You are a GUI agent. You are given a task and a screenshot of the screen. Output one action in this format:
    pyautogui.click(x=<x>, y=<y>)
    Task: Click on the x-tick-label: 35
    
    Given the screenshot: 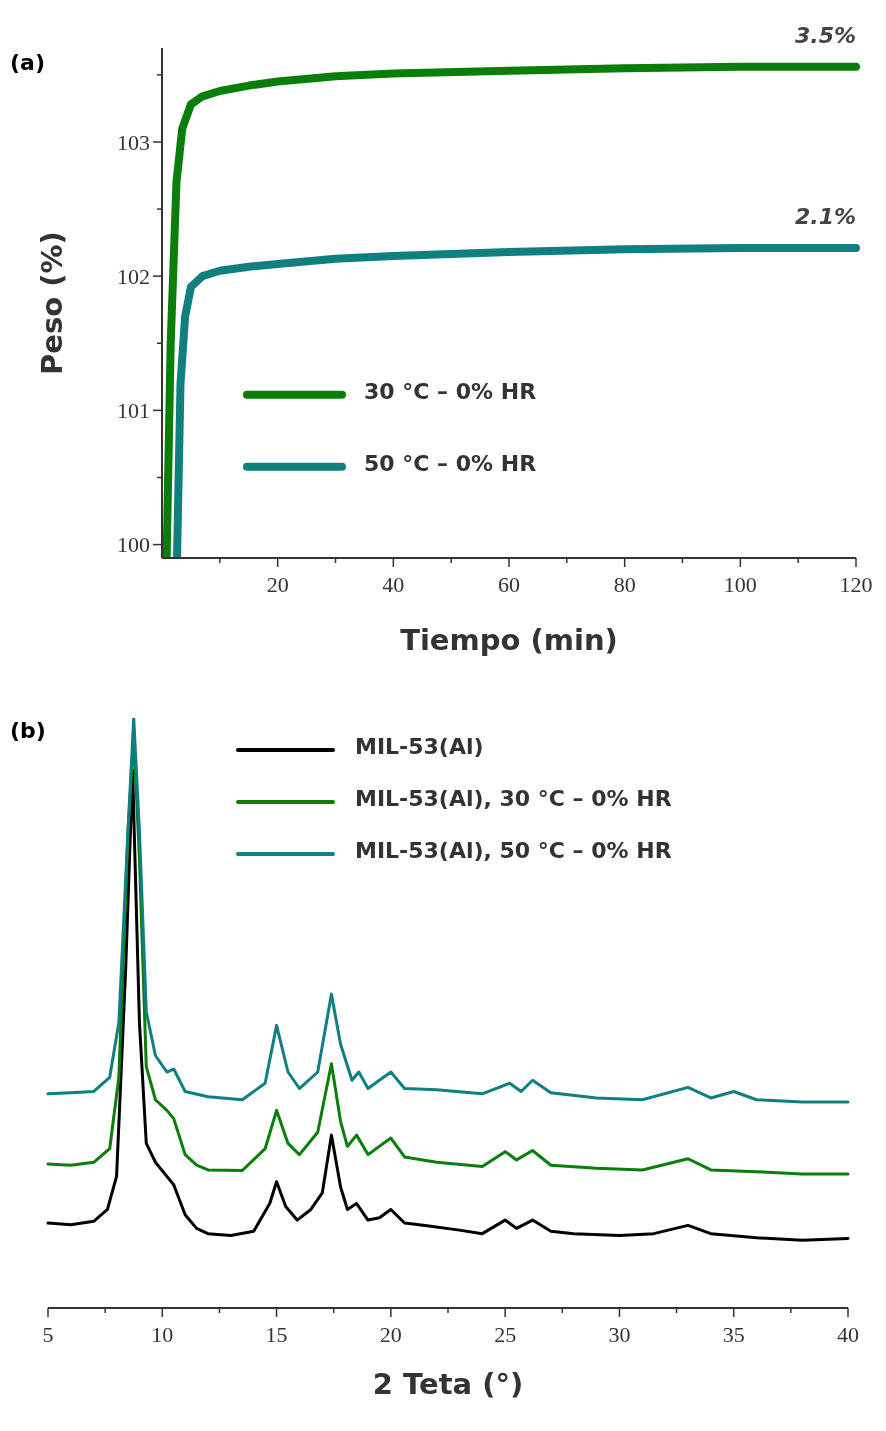 What is the action you would take?
    pyautogui.click(x=733, y=1334)
    